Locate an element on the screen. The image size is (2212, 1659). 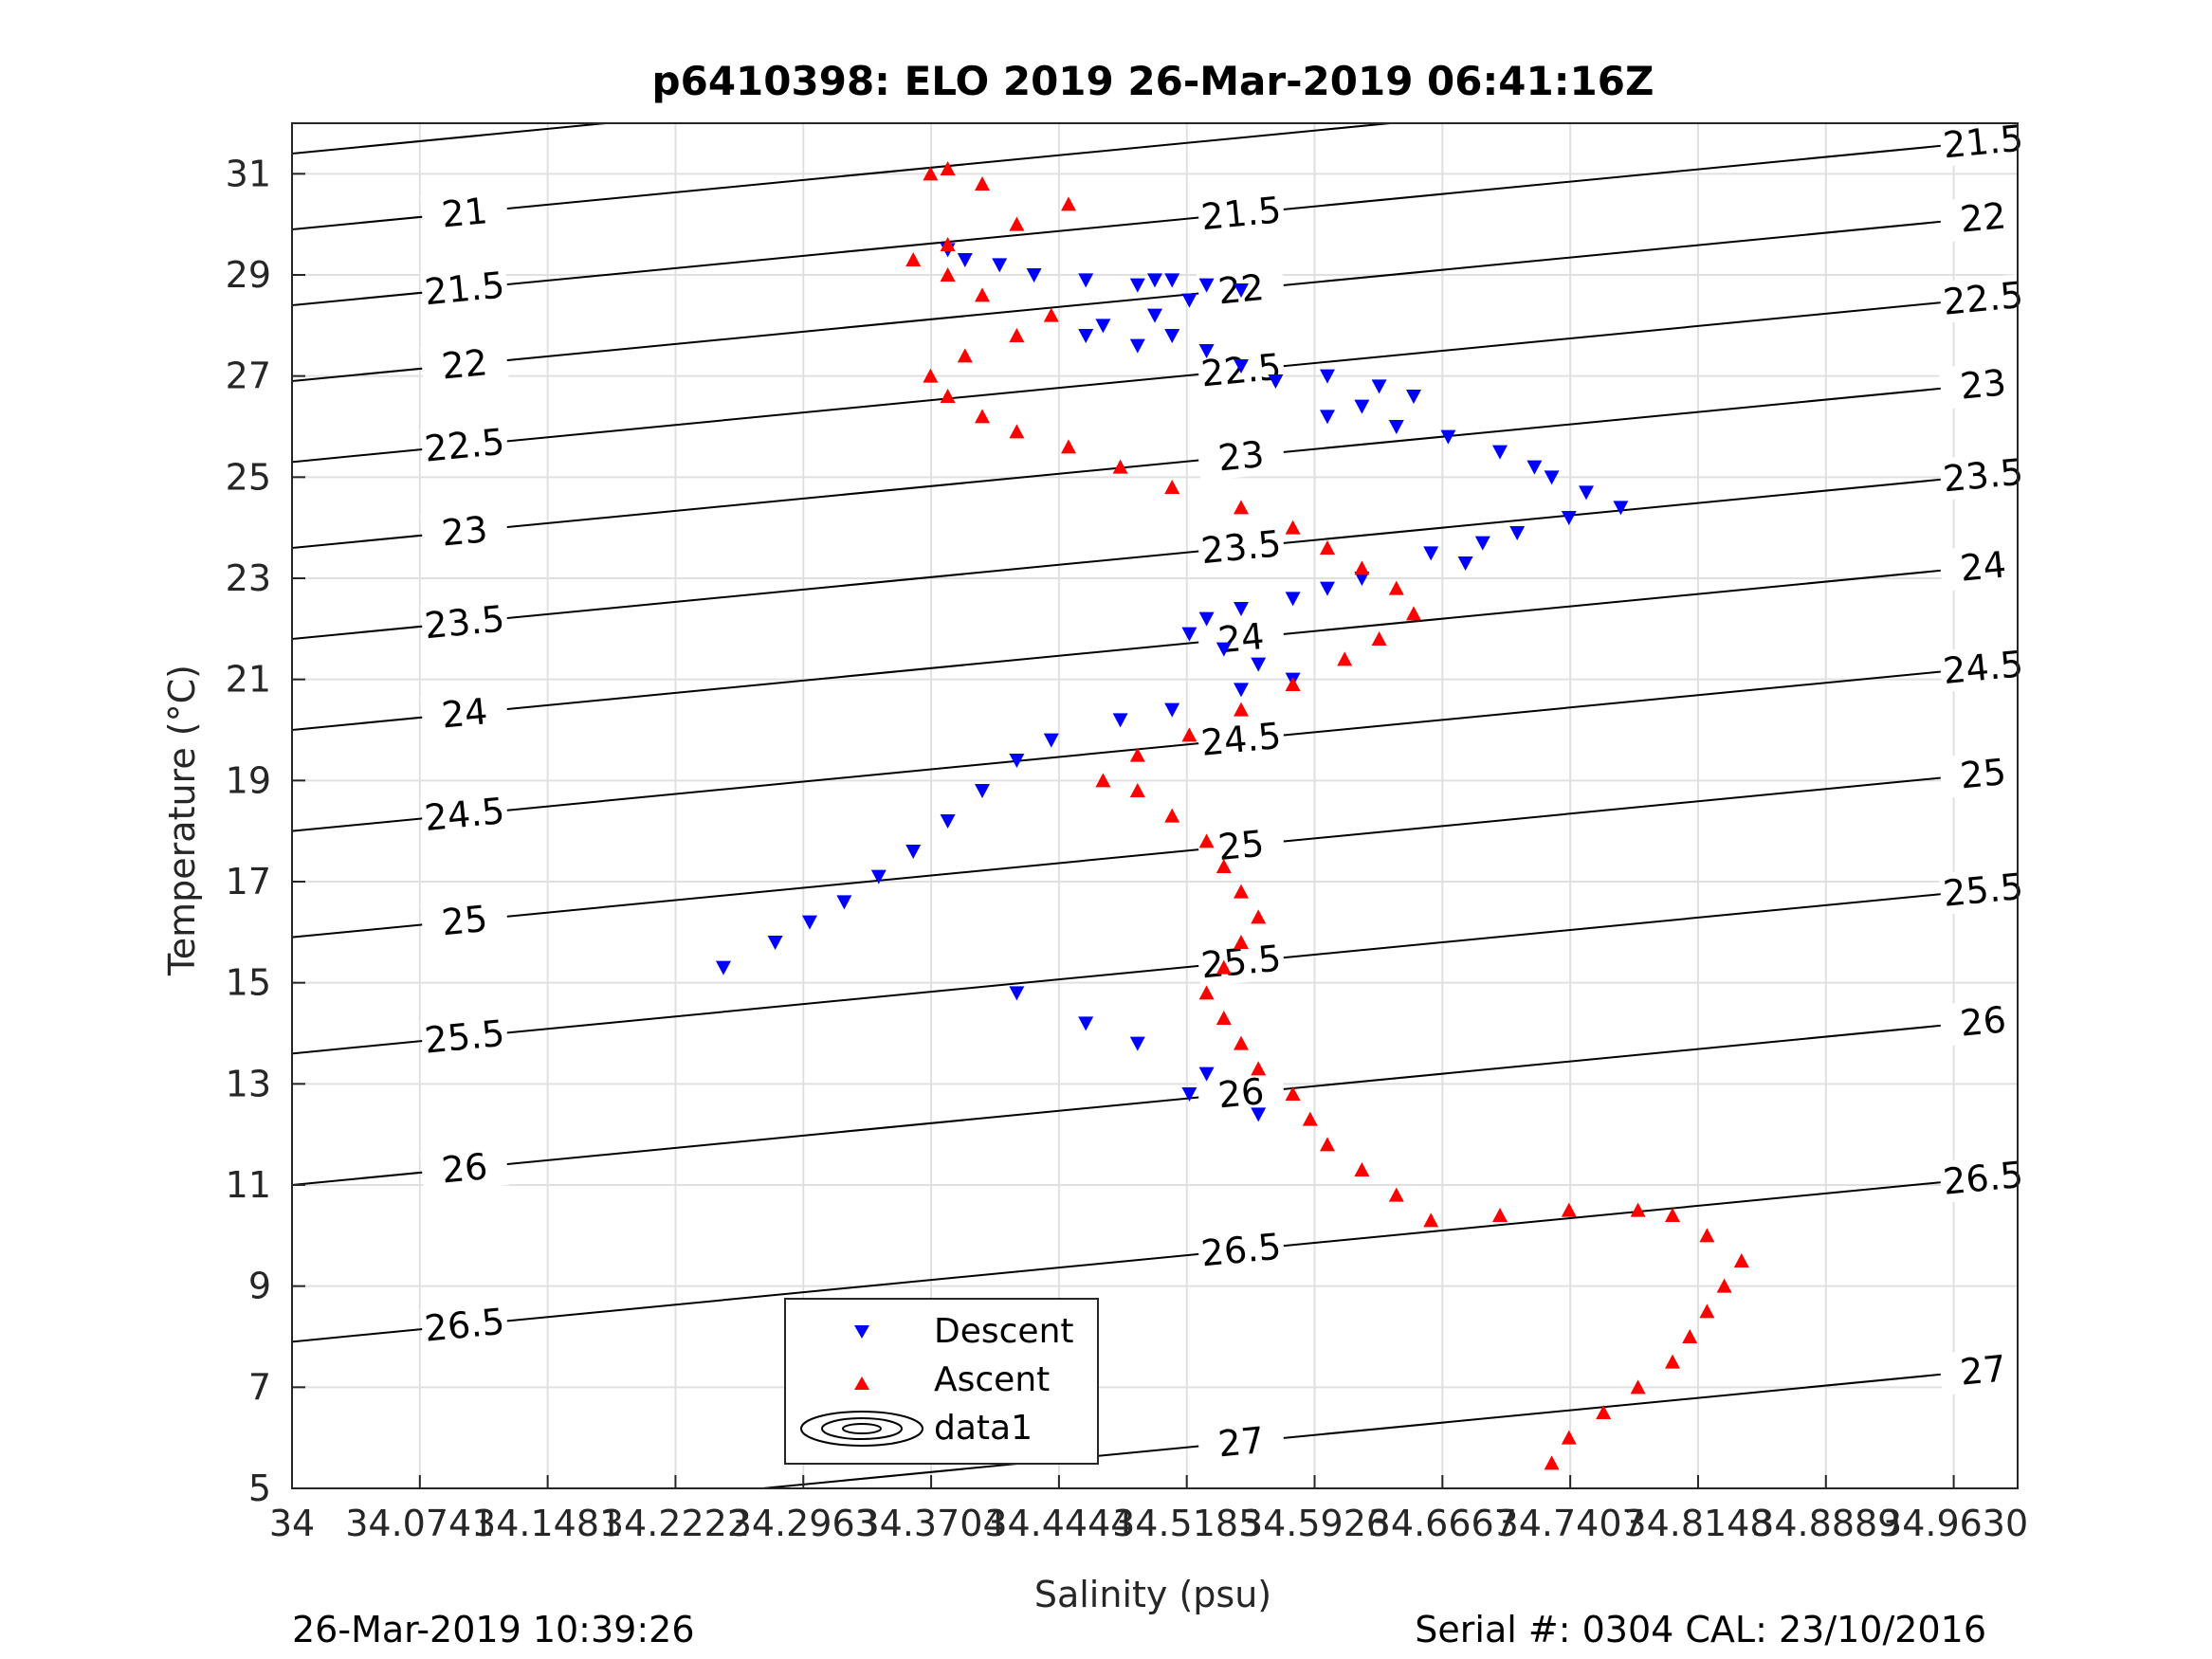
contour-label: 22.5 is located at coordinates (1982, 298).